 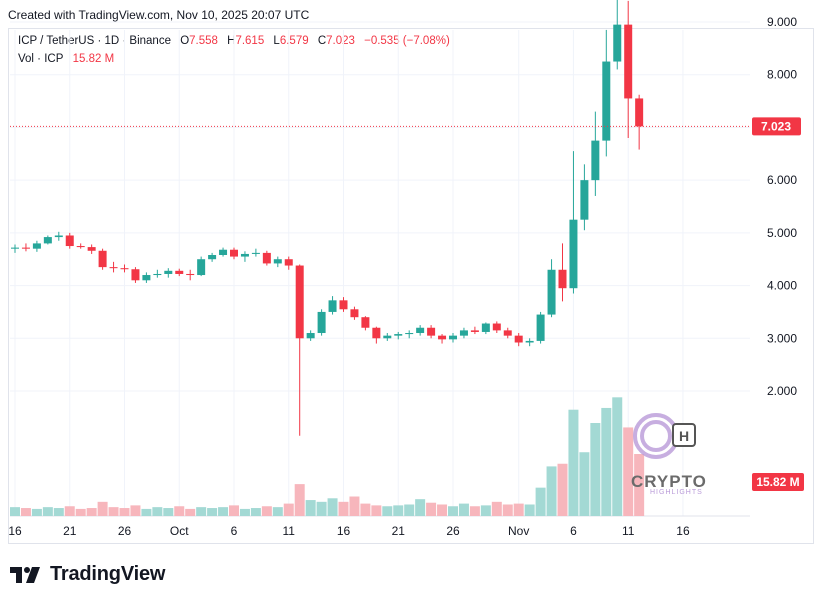 What do you see at coordinates (250, 41) in the screenshot?
I see `high-value: 7.615` at bounding box center [250, 41].